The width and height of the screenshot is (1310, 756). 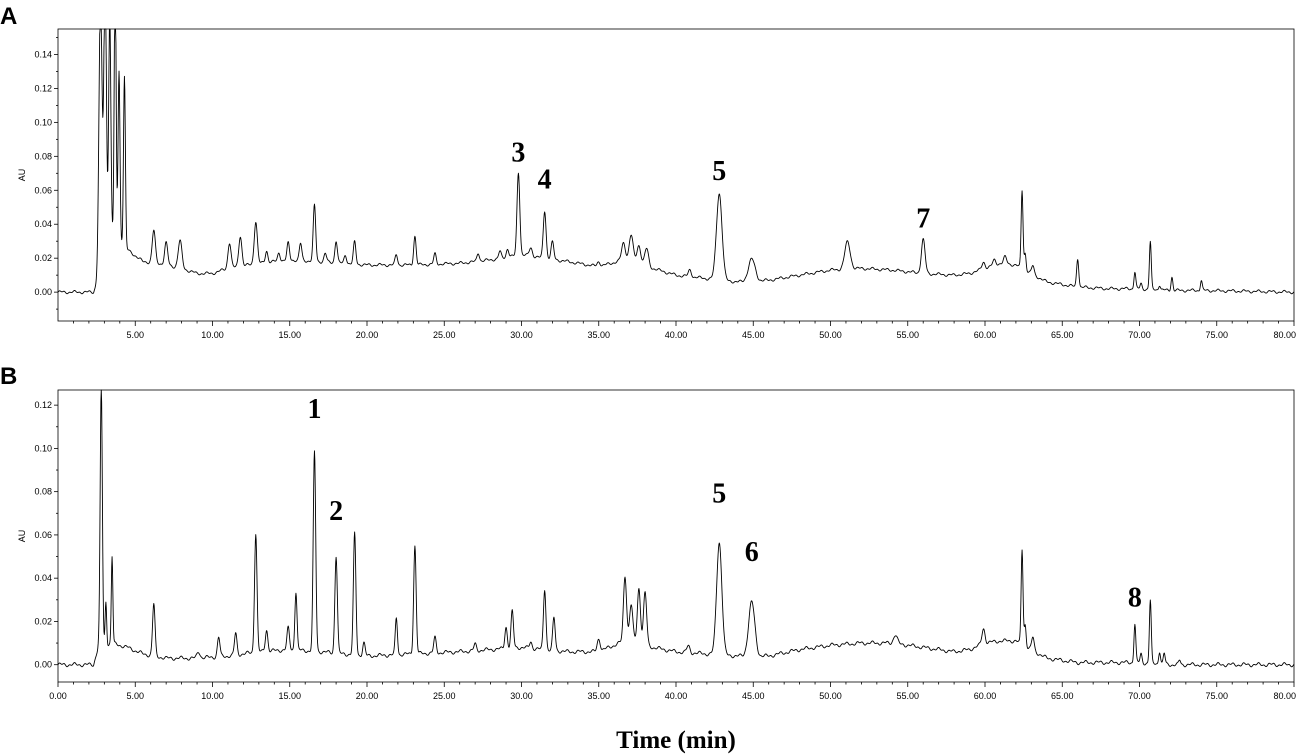 What do you see at coordinates (8, 376) in the screenshot?
I see `panel-b-letter: B` at bounding box center [8, 376].